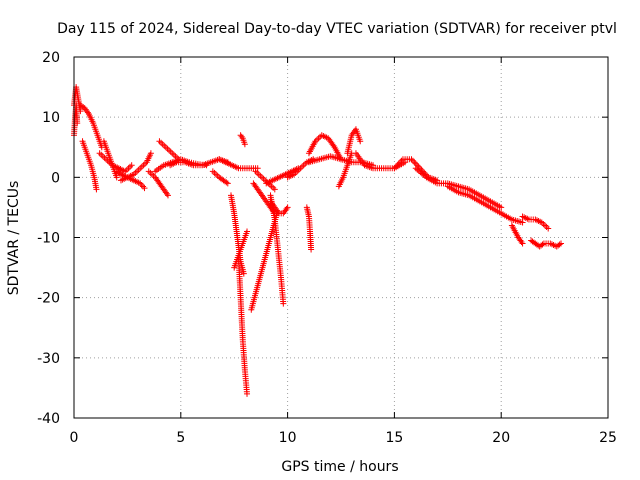 The image size is (640, 480). Describe the element at coordinates (48, 359) in the screenshot. I see `y-tick-label: -30` at that location.